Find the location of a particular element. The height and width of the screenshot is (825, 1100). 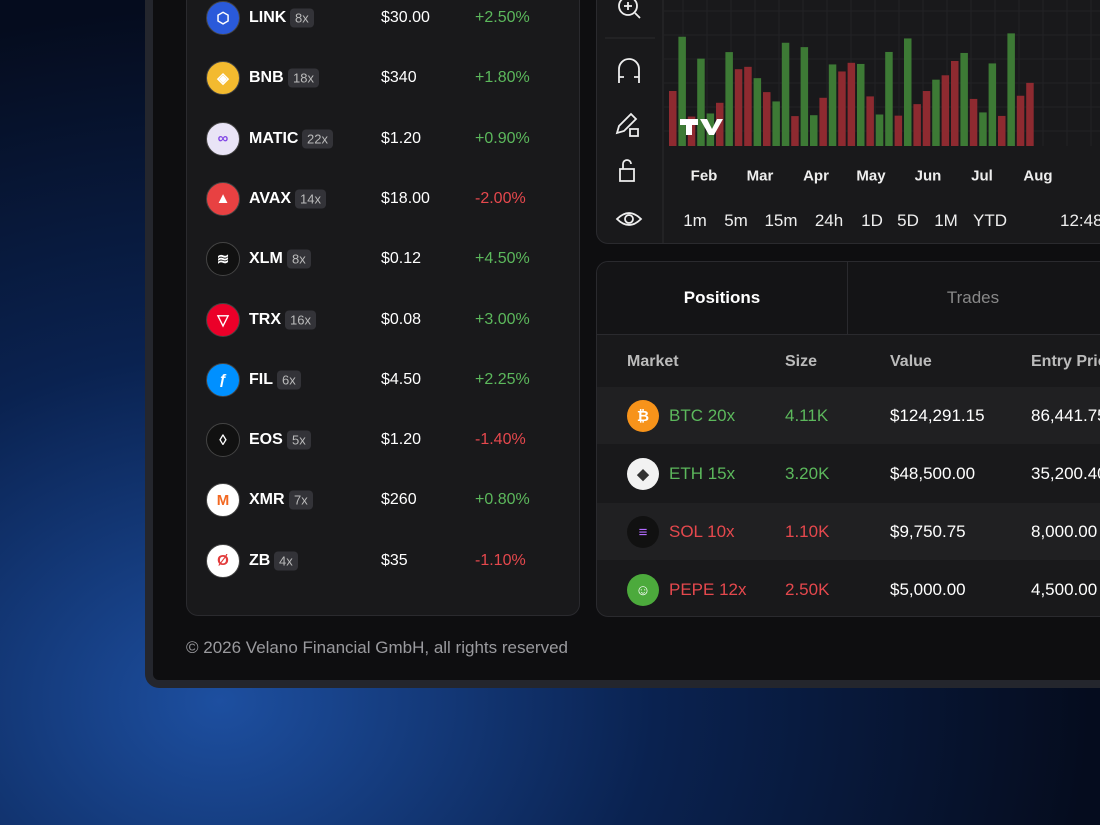

market: SOL 10x is located at coordinates (702, 531).